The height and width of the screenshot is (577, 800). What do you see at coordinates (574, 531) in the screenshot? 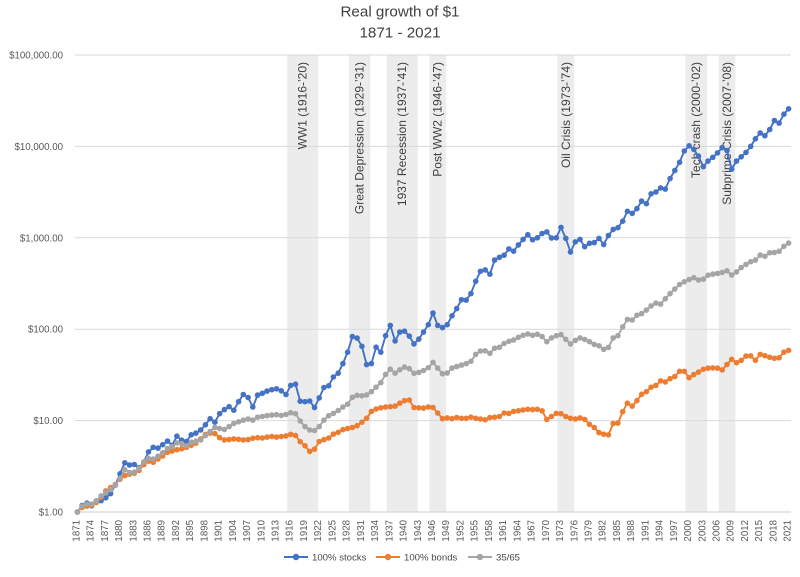
I see `svg-text: 1976` at bounding box center [574, 531].